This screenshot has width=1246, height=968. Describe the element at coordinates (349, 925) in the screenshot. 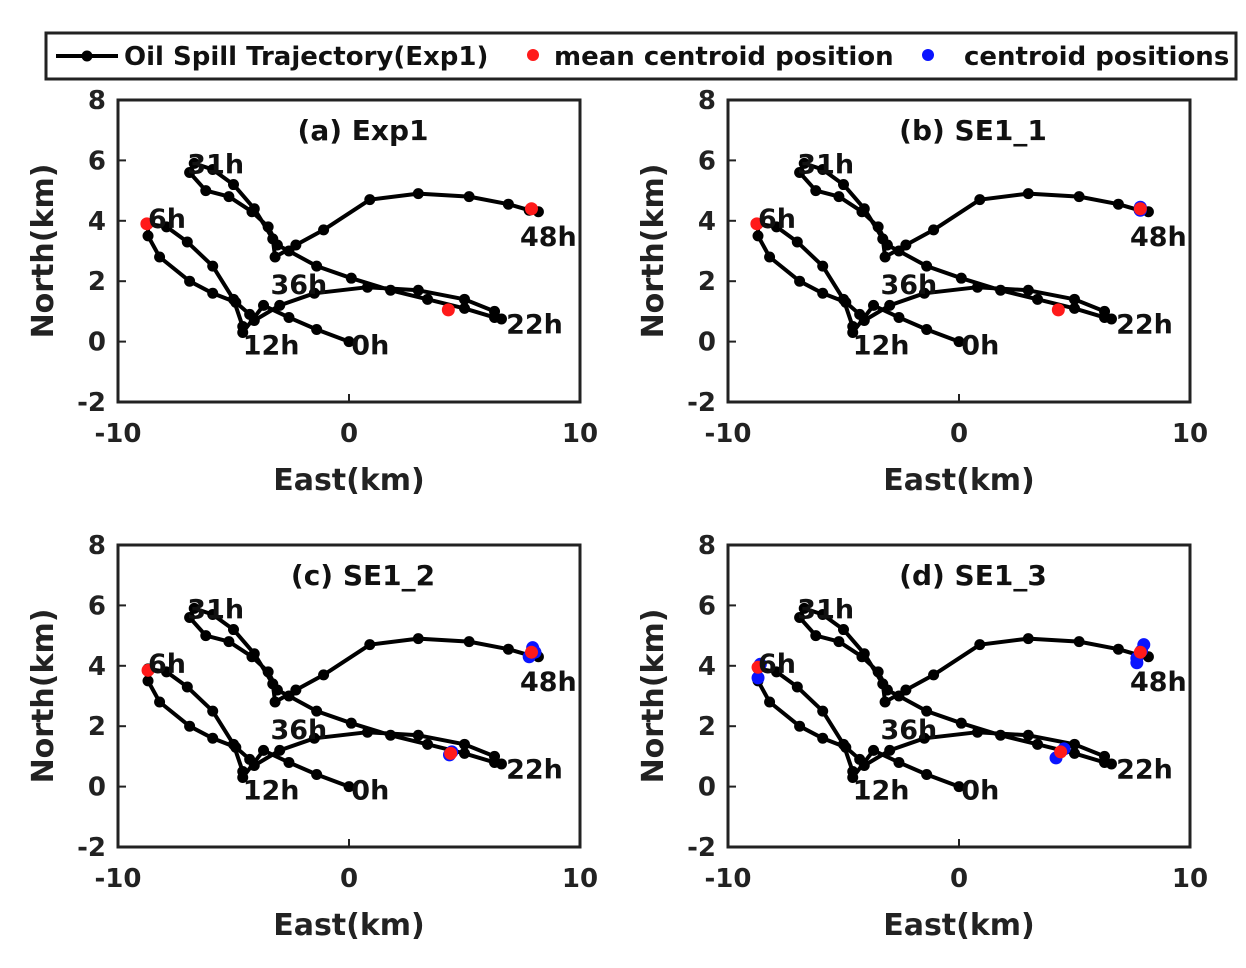

I see `x-axis-label: East(km)` at that location.